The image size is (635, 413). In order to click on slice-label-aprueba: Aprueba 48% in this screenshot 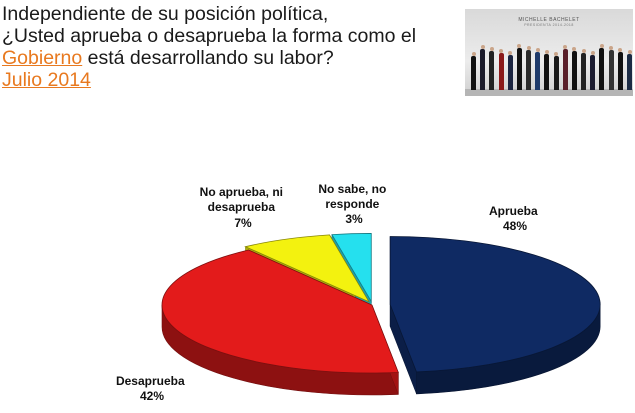, I will do `click(515, 218)`.